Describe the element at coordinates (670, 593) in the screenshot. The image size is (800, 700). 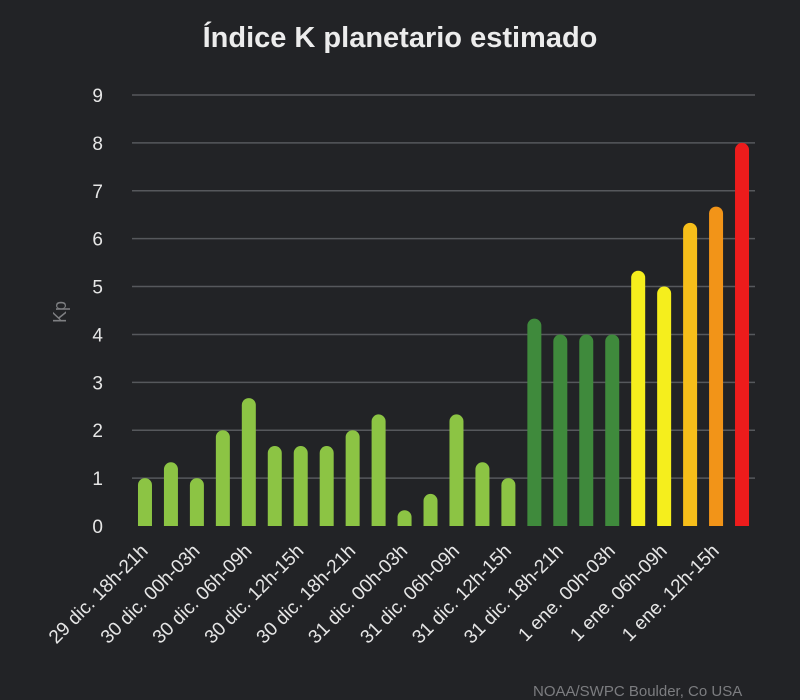
I see `x-tick-label: 1 ene. 12h-15h` at that location.